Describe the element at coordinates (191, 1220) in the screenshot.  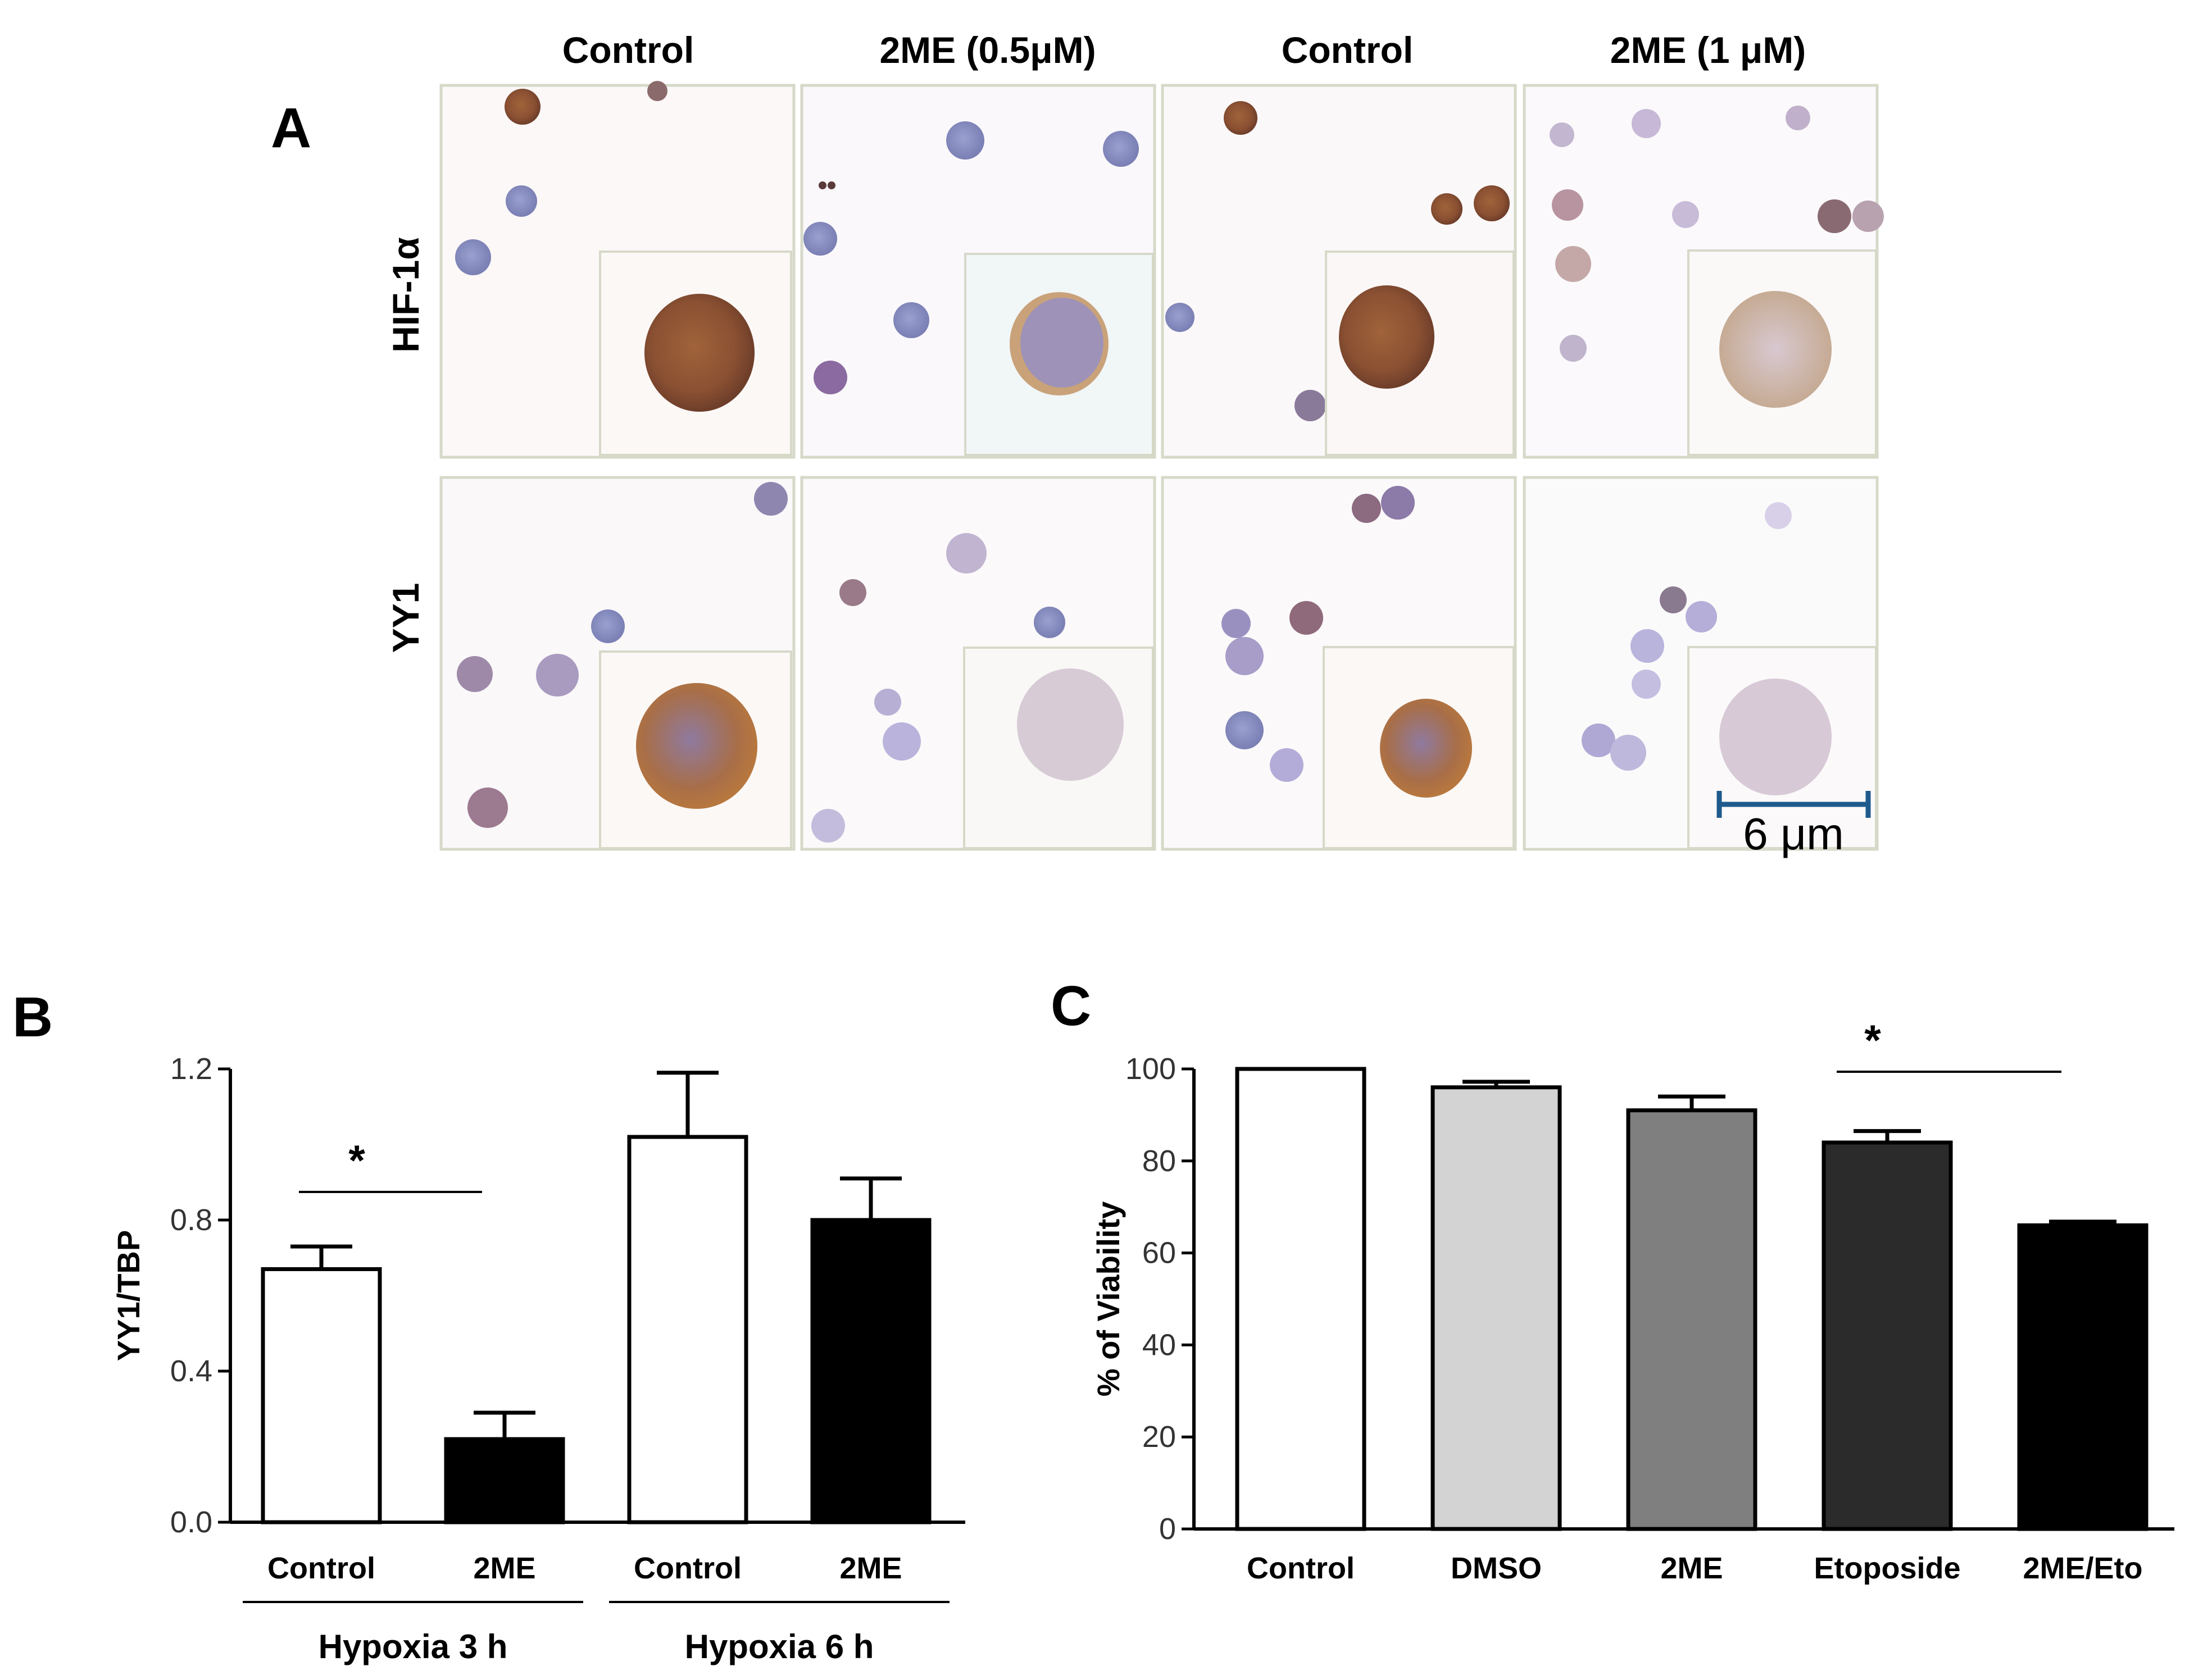
I see `y-tick-label: 0.8` at that location.